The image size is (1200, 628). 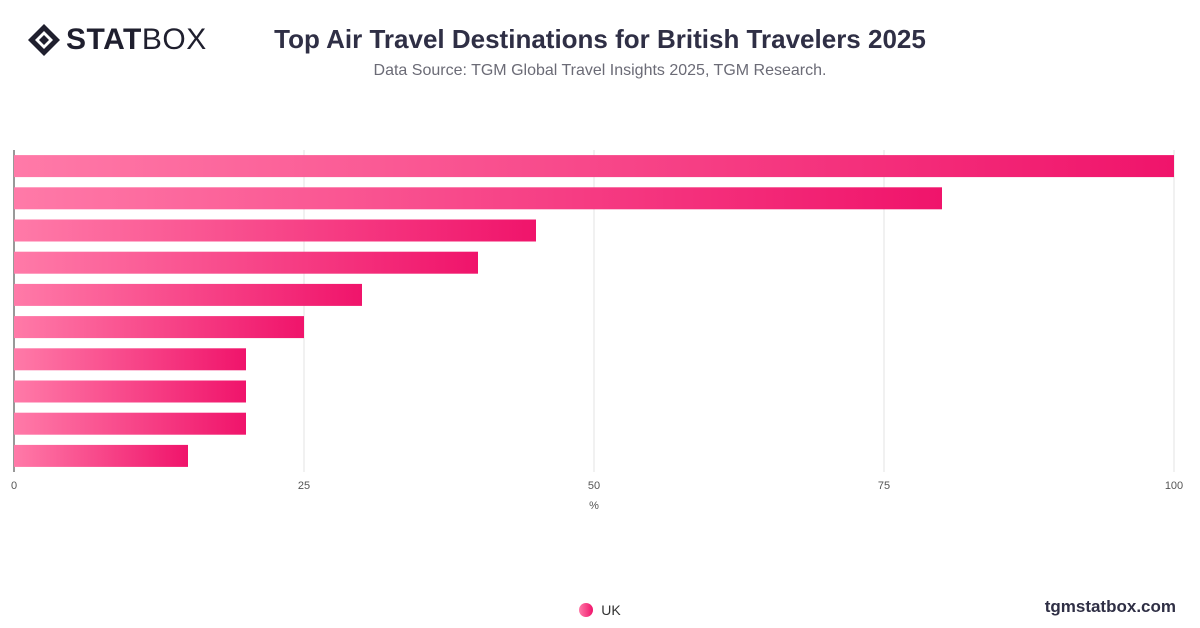 I want to click on watermark: tgmstatbox.com, so click(x=1110, y=606).